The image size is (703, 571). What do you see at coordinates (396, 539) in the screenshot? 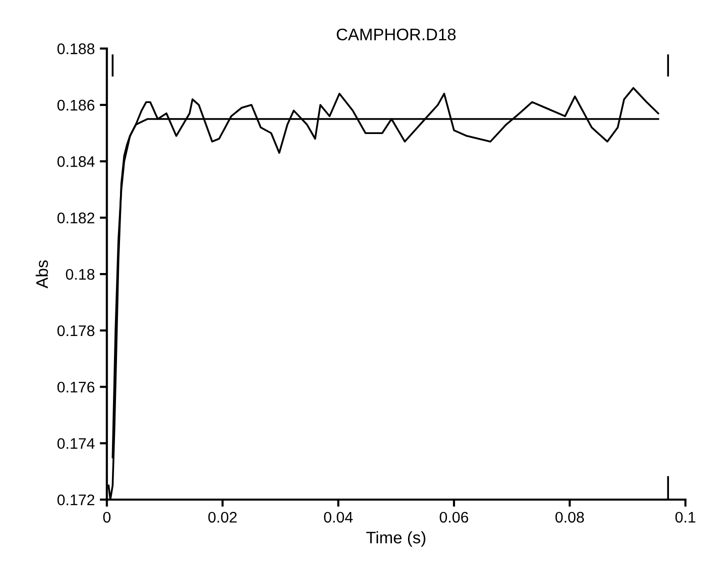
I see `x-axis-title: Time (s)` at bounding box center [396, 539].